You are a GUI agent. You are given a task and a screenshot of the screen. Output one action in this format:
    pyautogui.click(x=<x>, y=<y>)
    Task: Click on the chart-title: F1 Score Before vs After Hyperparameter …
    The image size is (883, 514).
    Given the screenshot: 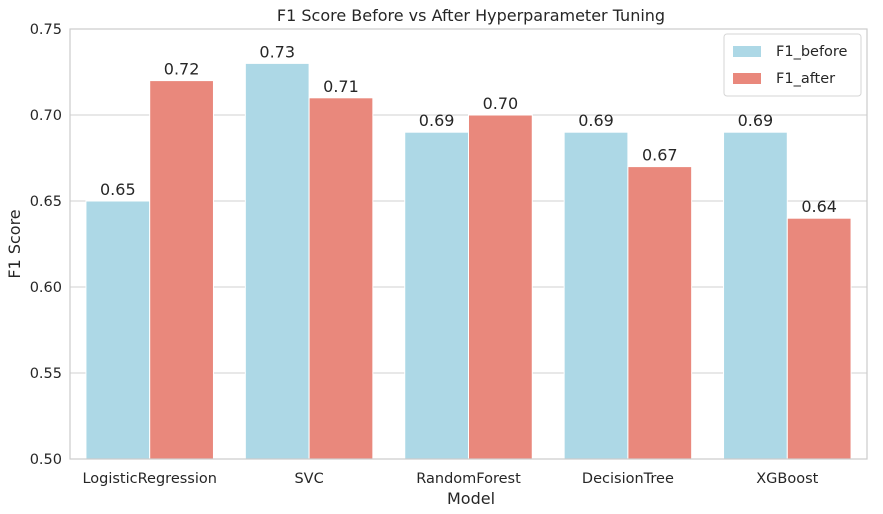 What is the action you would take?
    pyautogui.click(x=471, y=15)
    